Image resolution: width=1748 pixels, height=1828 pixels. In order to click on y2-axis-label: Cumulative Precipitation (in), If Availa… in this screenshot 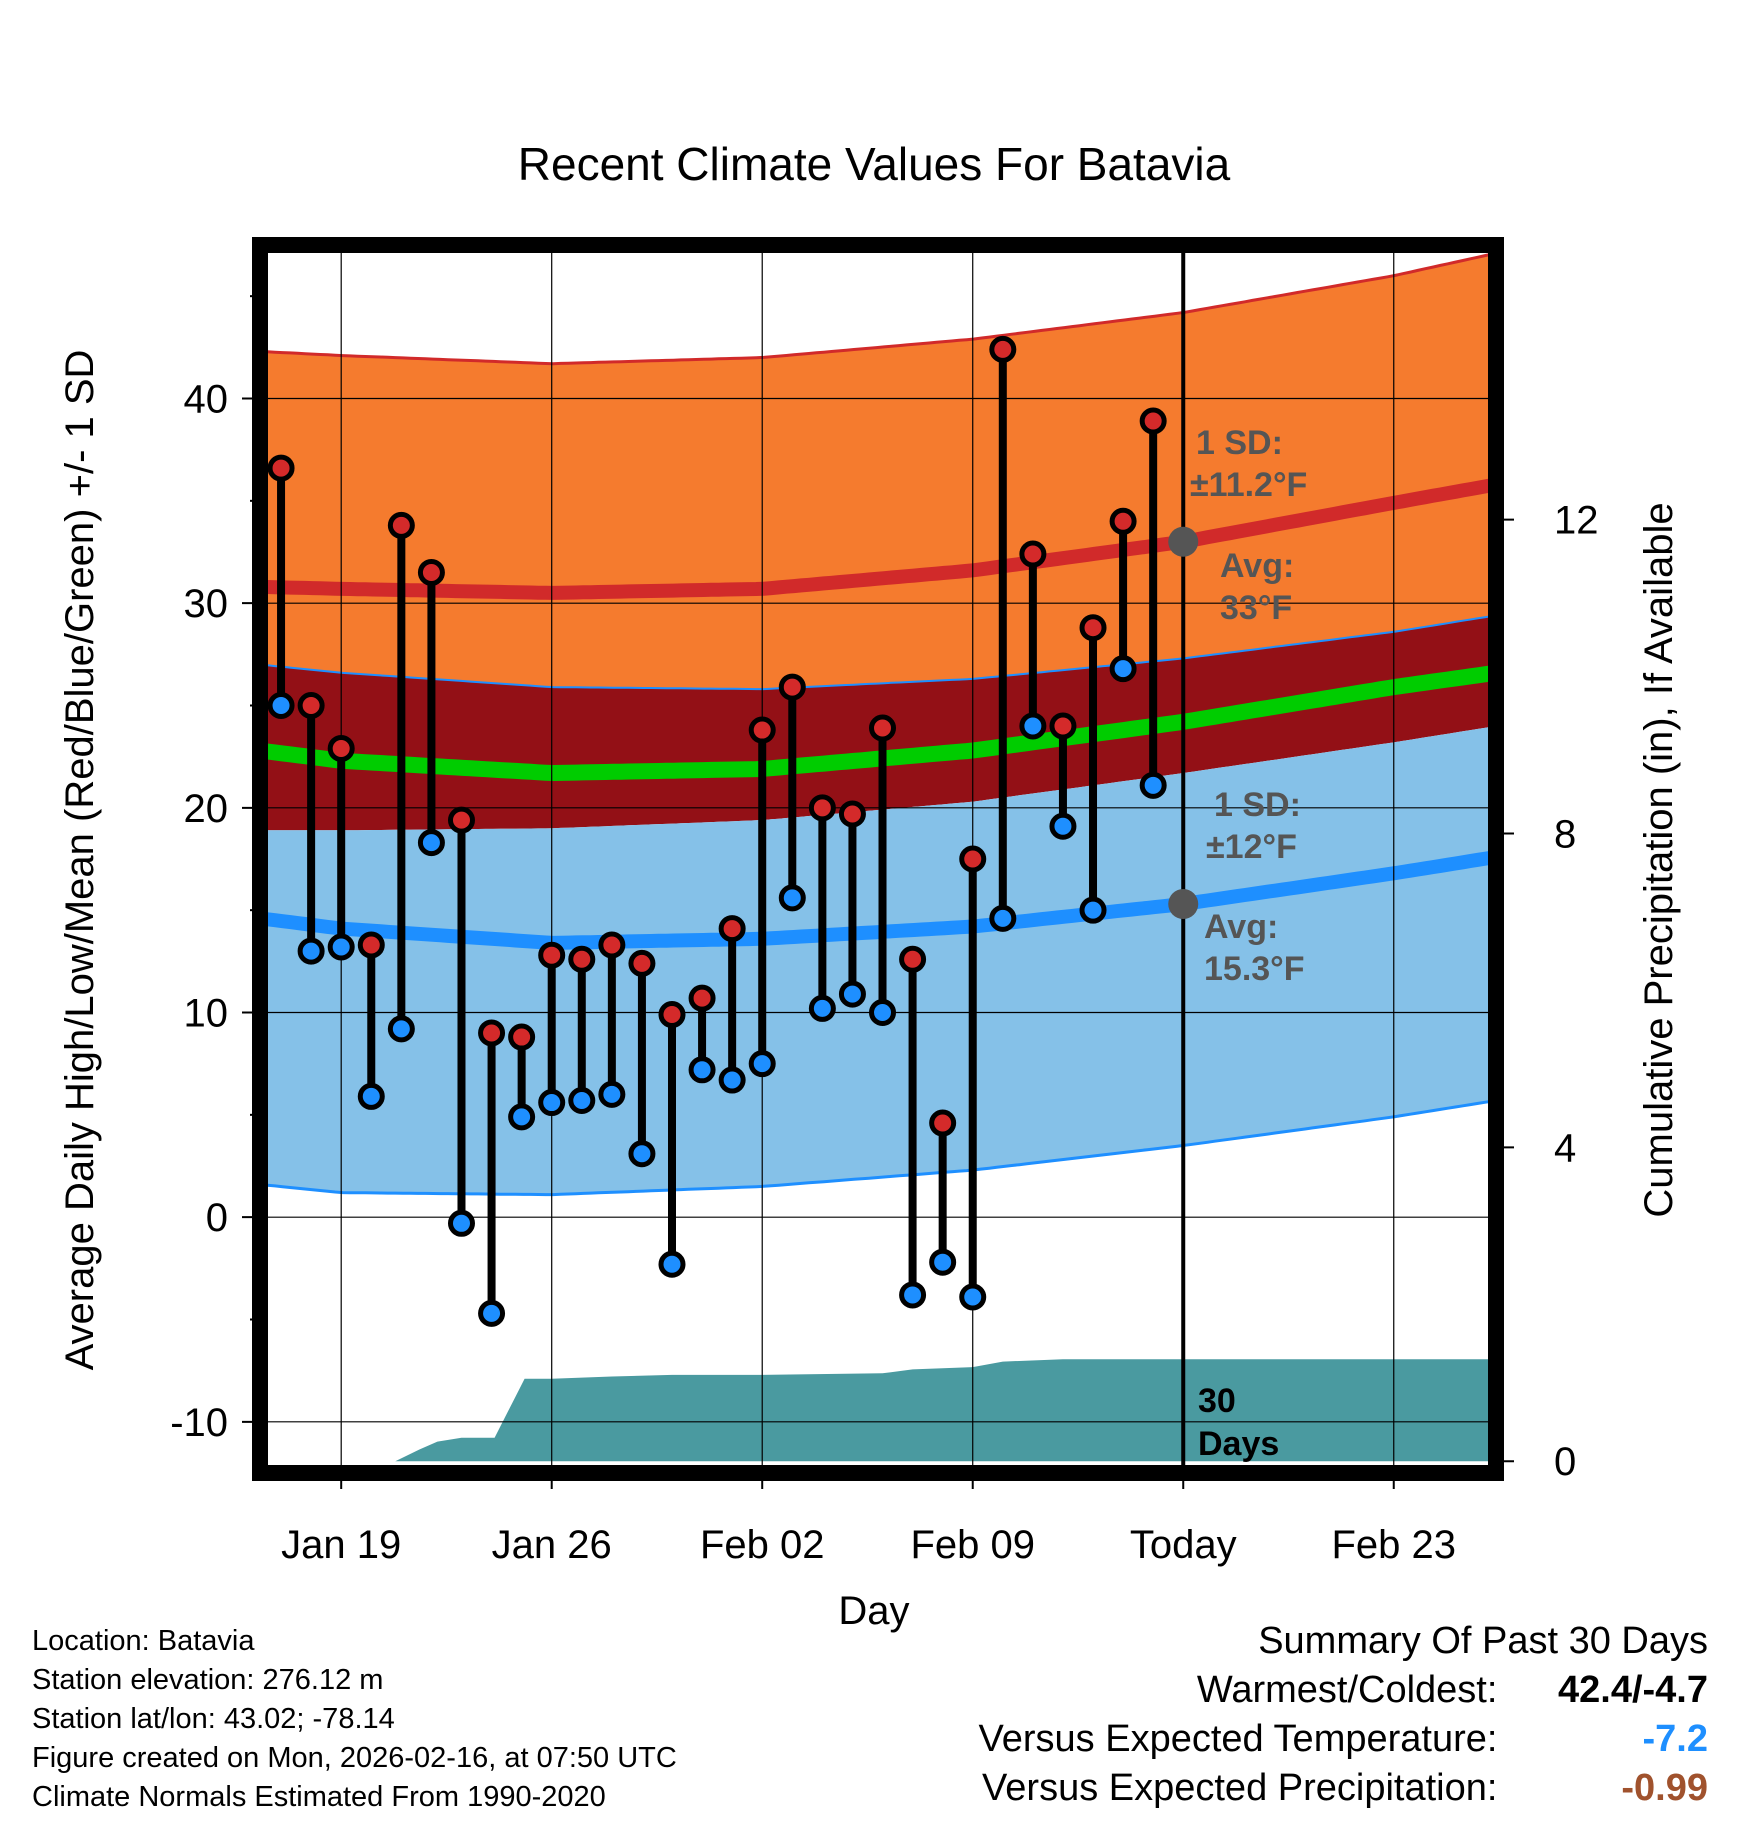, I will do `click(1659, 859)`.